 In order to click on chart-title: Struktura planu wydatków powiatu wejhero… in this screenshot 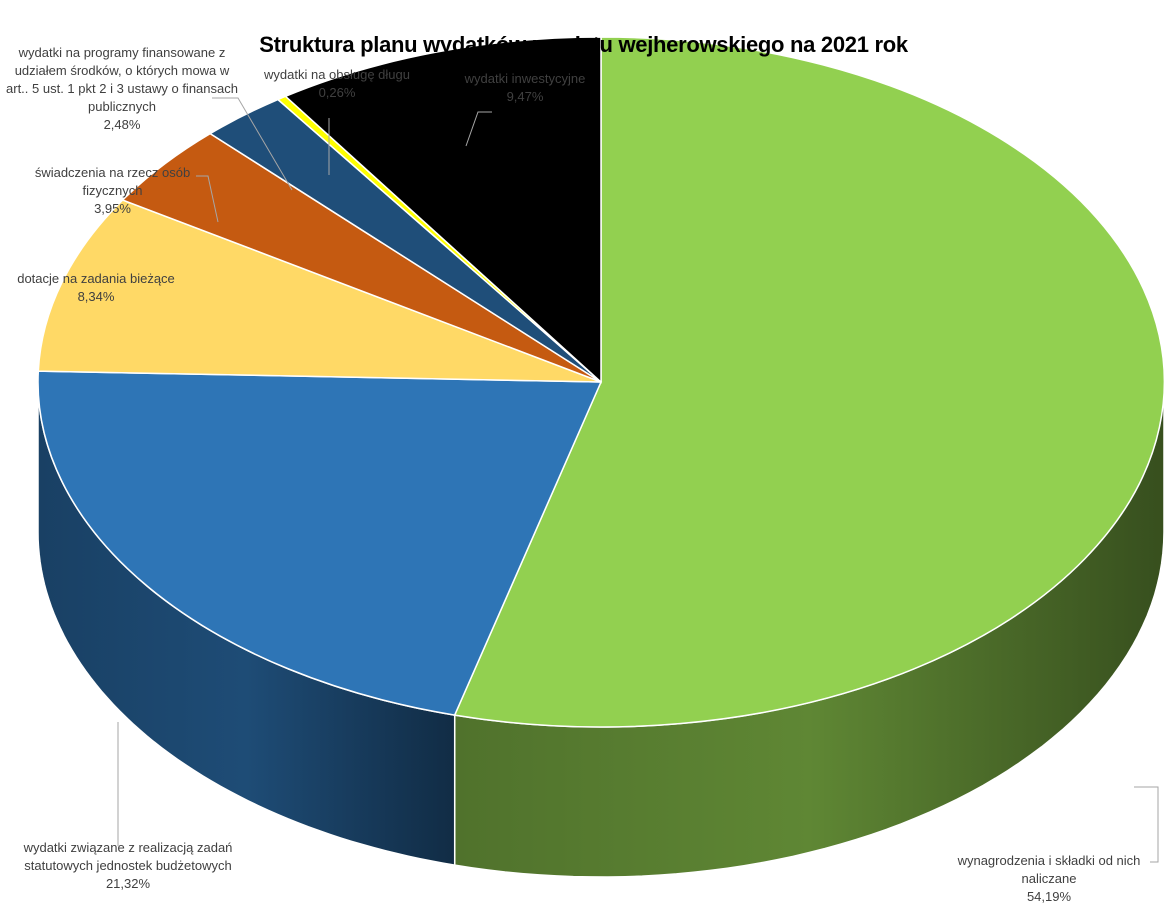, I will do `click(583, 44)`.